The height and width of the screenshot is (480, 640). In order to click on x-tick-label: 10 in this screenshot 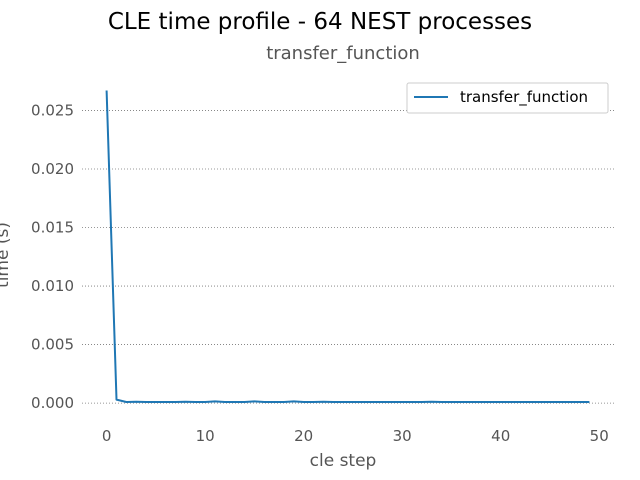, I will do `click(205, 436)`.